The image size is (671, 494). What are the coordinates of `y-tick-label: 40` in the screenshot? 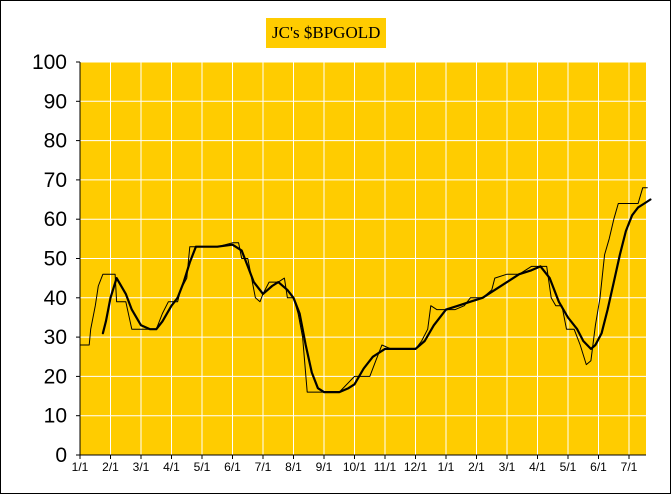 It's located at (55, 298).